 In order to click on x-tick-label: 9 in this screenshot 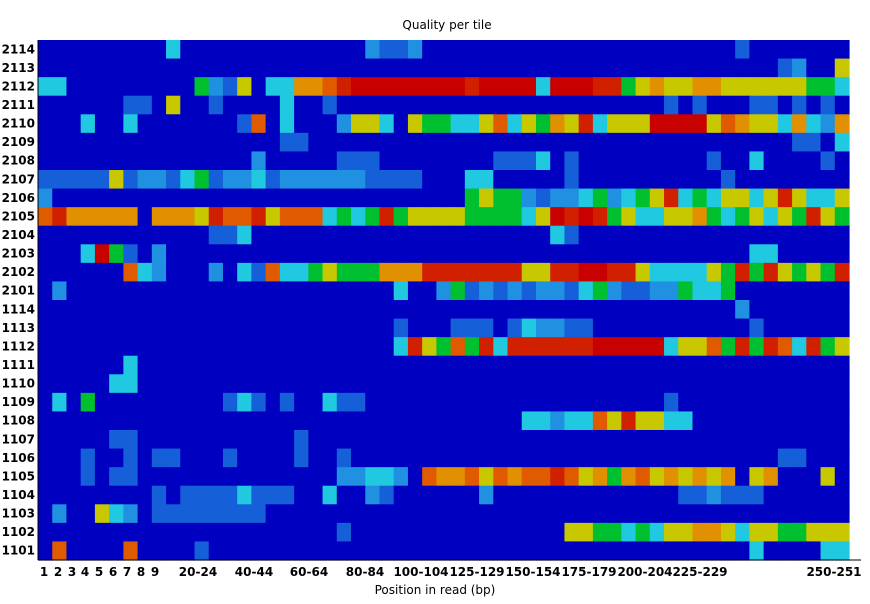, I will do `click(155, 572)`.